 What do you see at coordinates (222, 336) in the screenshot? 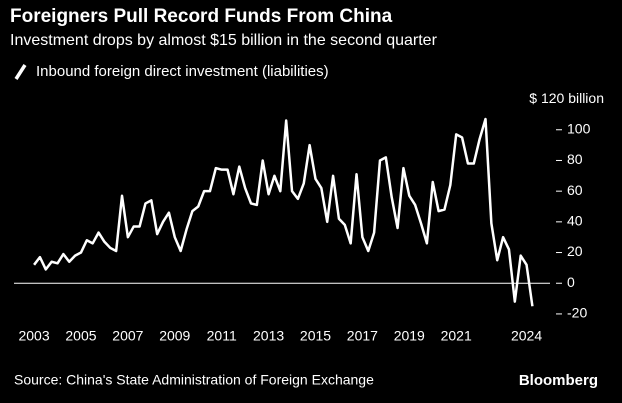
I see `x-tick-label: 2011` at bounding box center [222, 336].